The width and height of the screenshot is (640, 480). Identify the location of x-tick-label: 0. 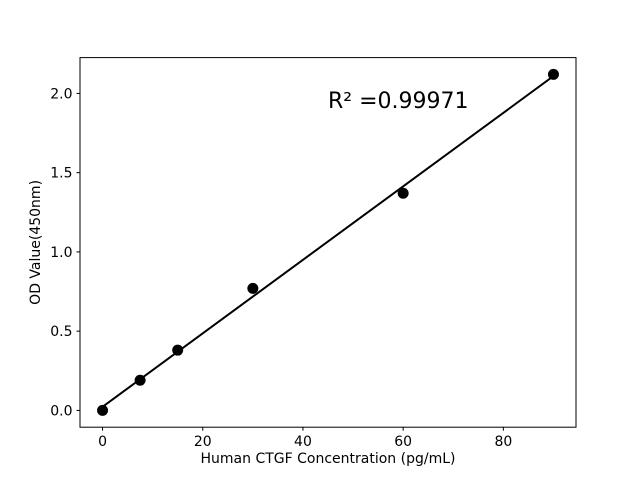
(102, 442).